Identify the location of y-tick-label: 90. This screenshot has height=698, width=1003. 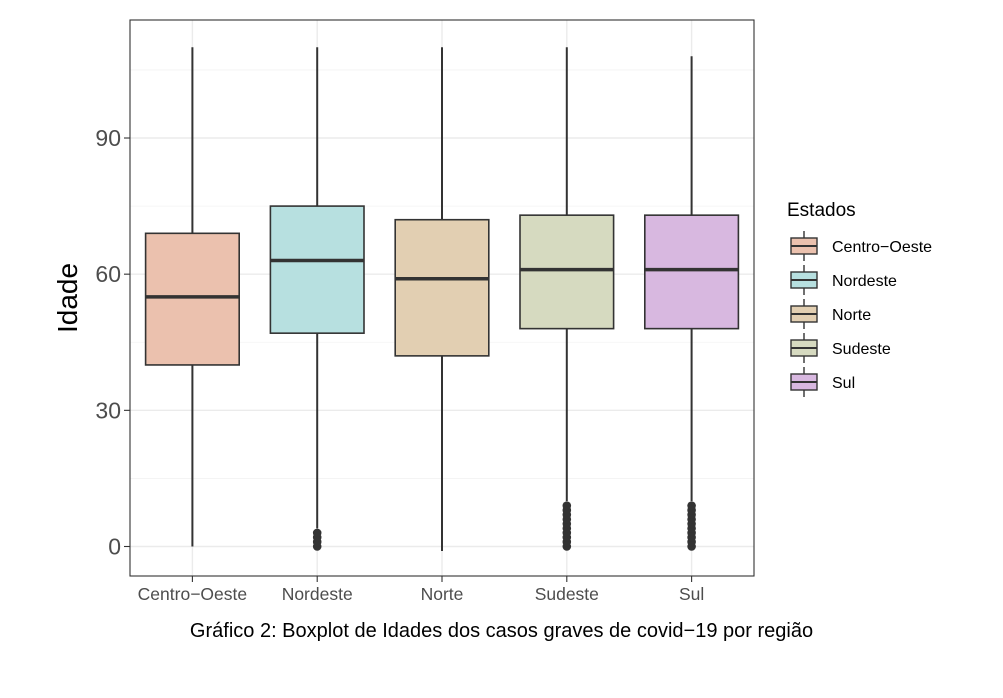
(108, 138).